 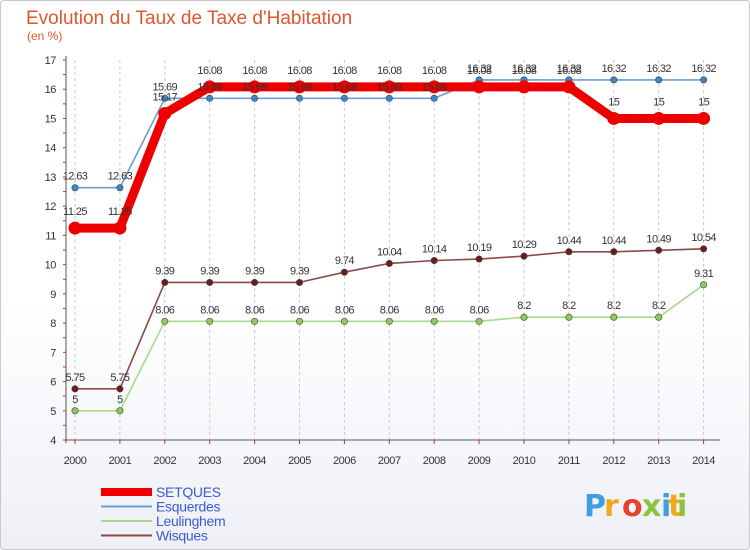 What do you see at coordinates (51, 119) in the screenshot?
I see `y-tick-label: 15` at bounding box center [51, 119].